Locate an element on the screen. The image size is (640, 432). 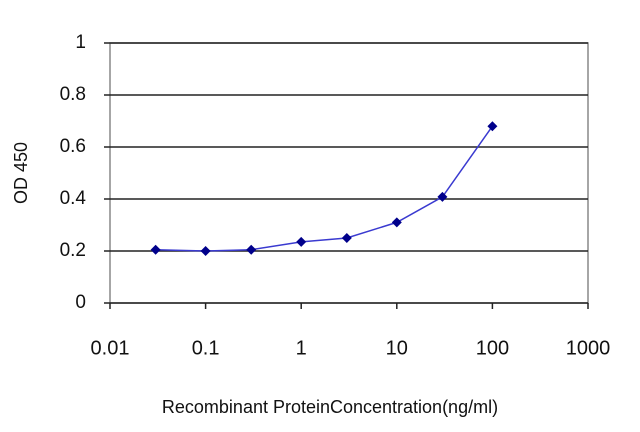
x-tick-label: 1000 is located at coordinates (588, 348).